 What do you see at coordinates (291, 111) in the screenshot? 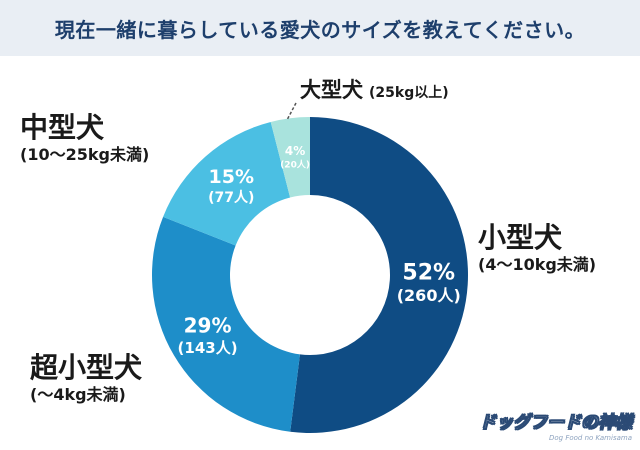
I see `large-dog-leader-line` at bounding box center [291, 111].